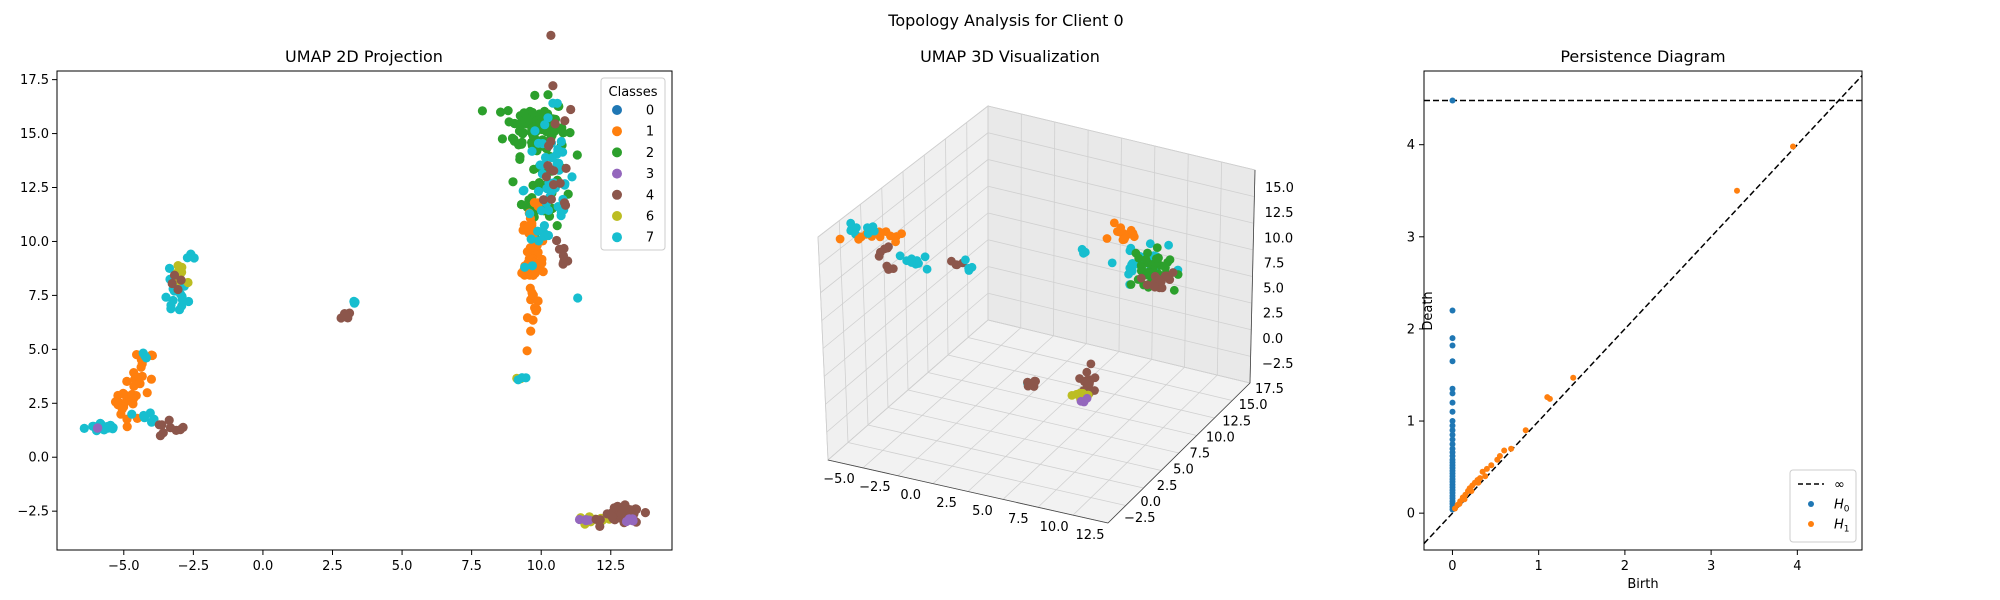  Describe the element at coordinates (1811, 504) in the screenshot. I see `legend-marker-H0` at that location.